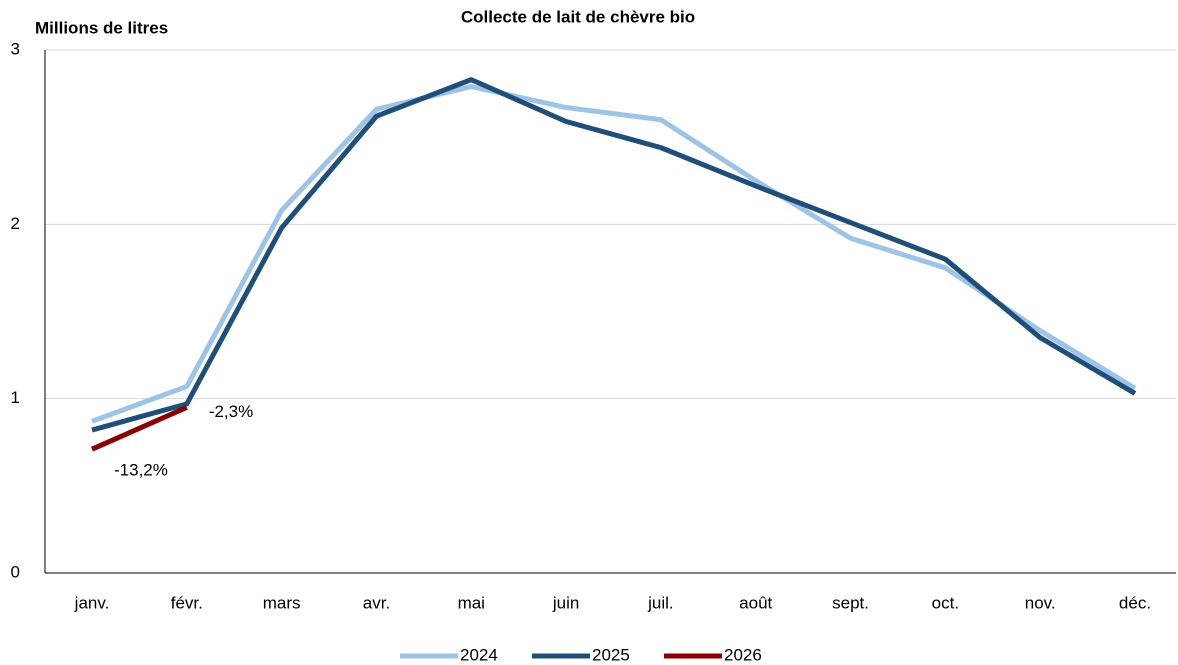 This screenshot has height=665, width=1178. I want to click on x-tick-label: sept., so click(850, 602).